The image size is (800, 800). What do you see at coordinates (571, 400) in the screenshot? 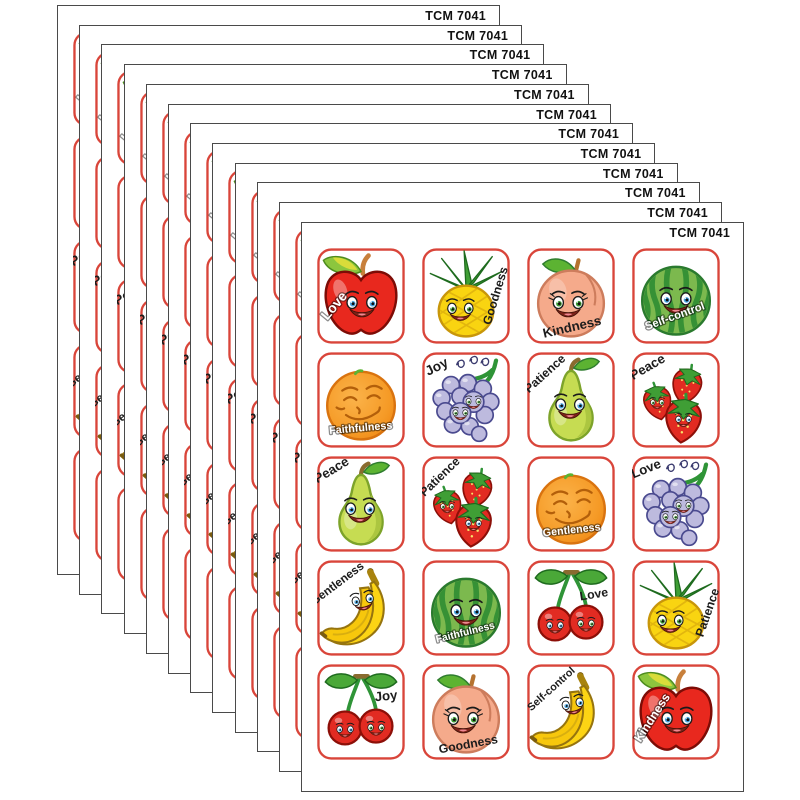
I see `sticker-pear: Patience` at bounding box center [571, 400].